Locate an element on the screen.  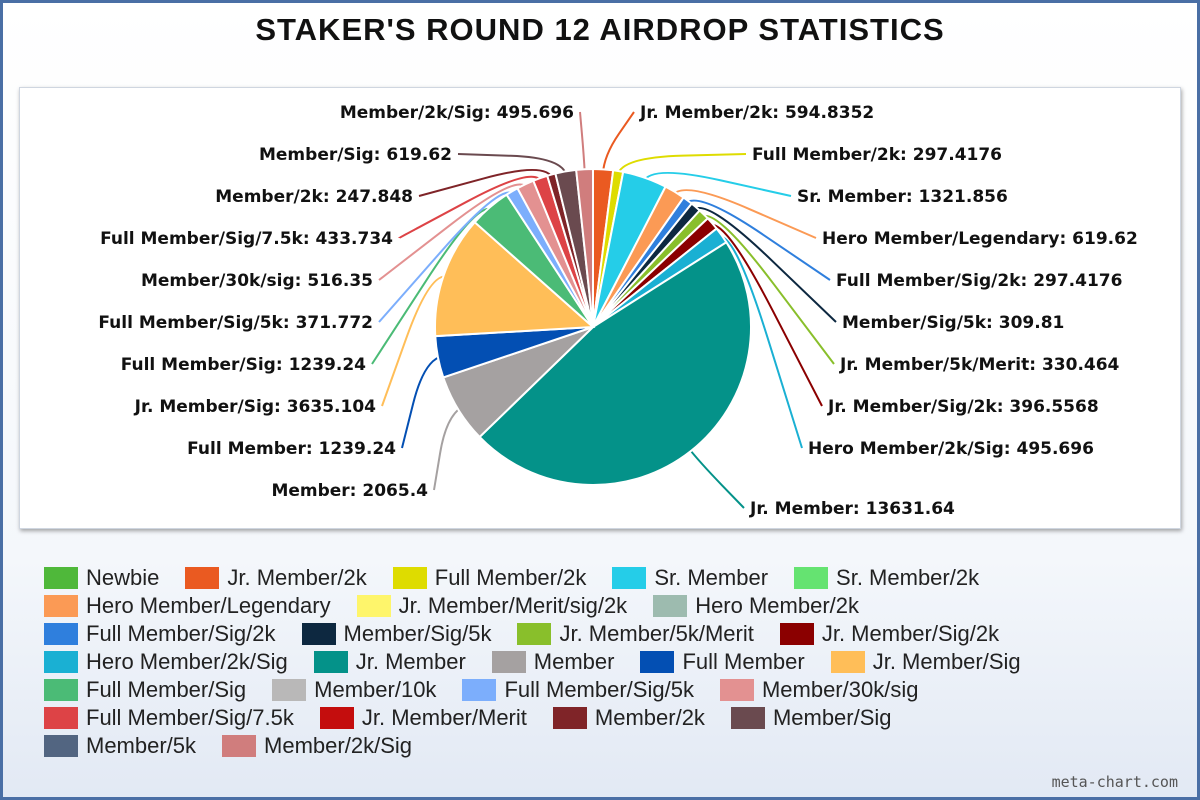
leader-line-jr-member-5k-merit is located at coordinates (767, 289).